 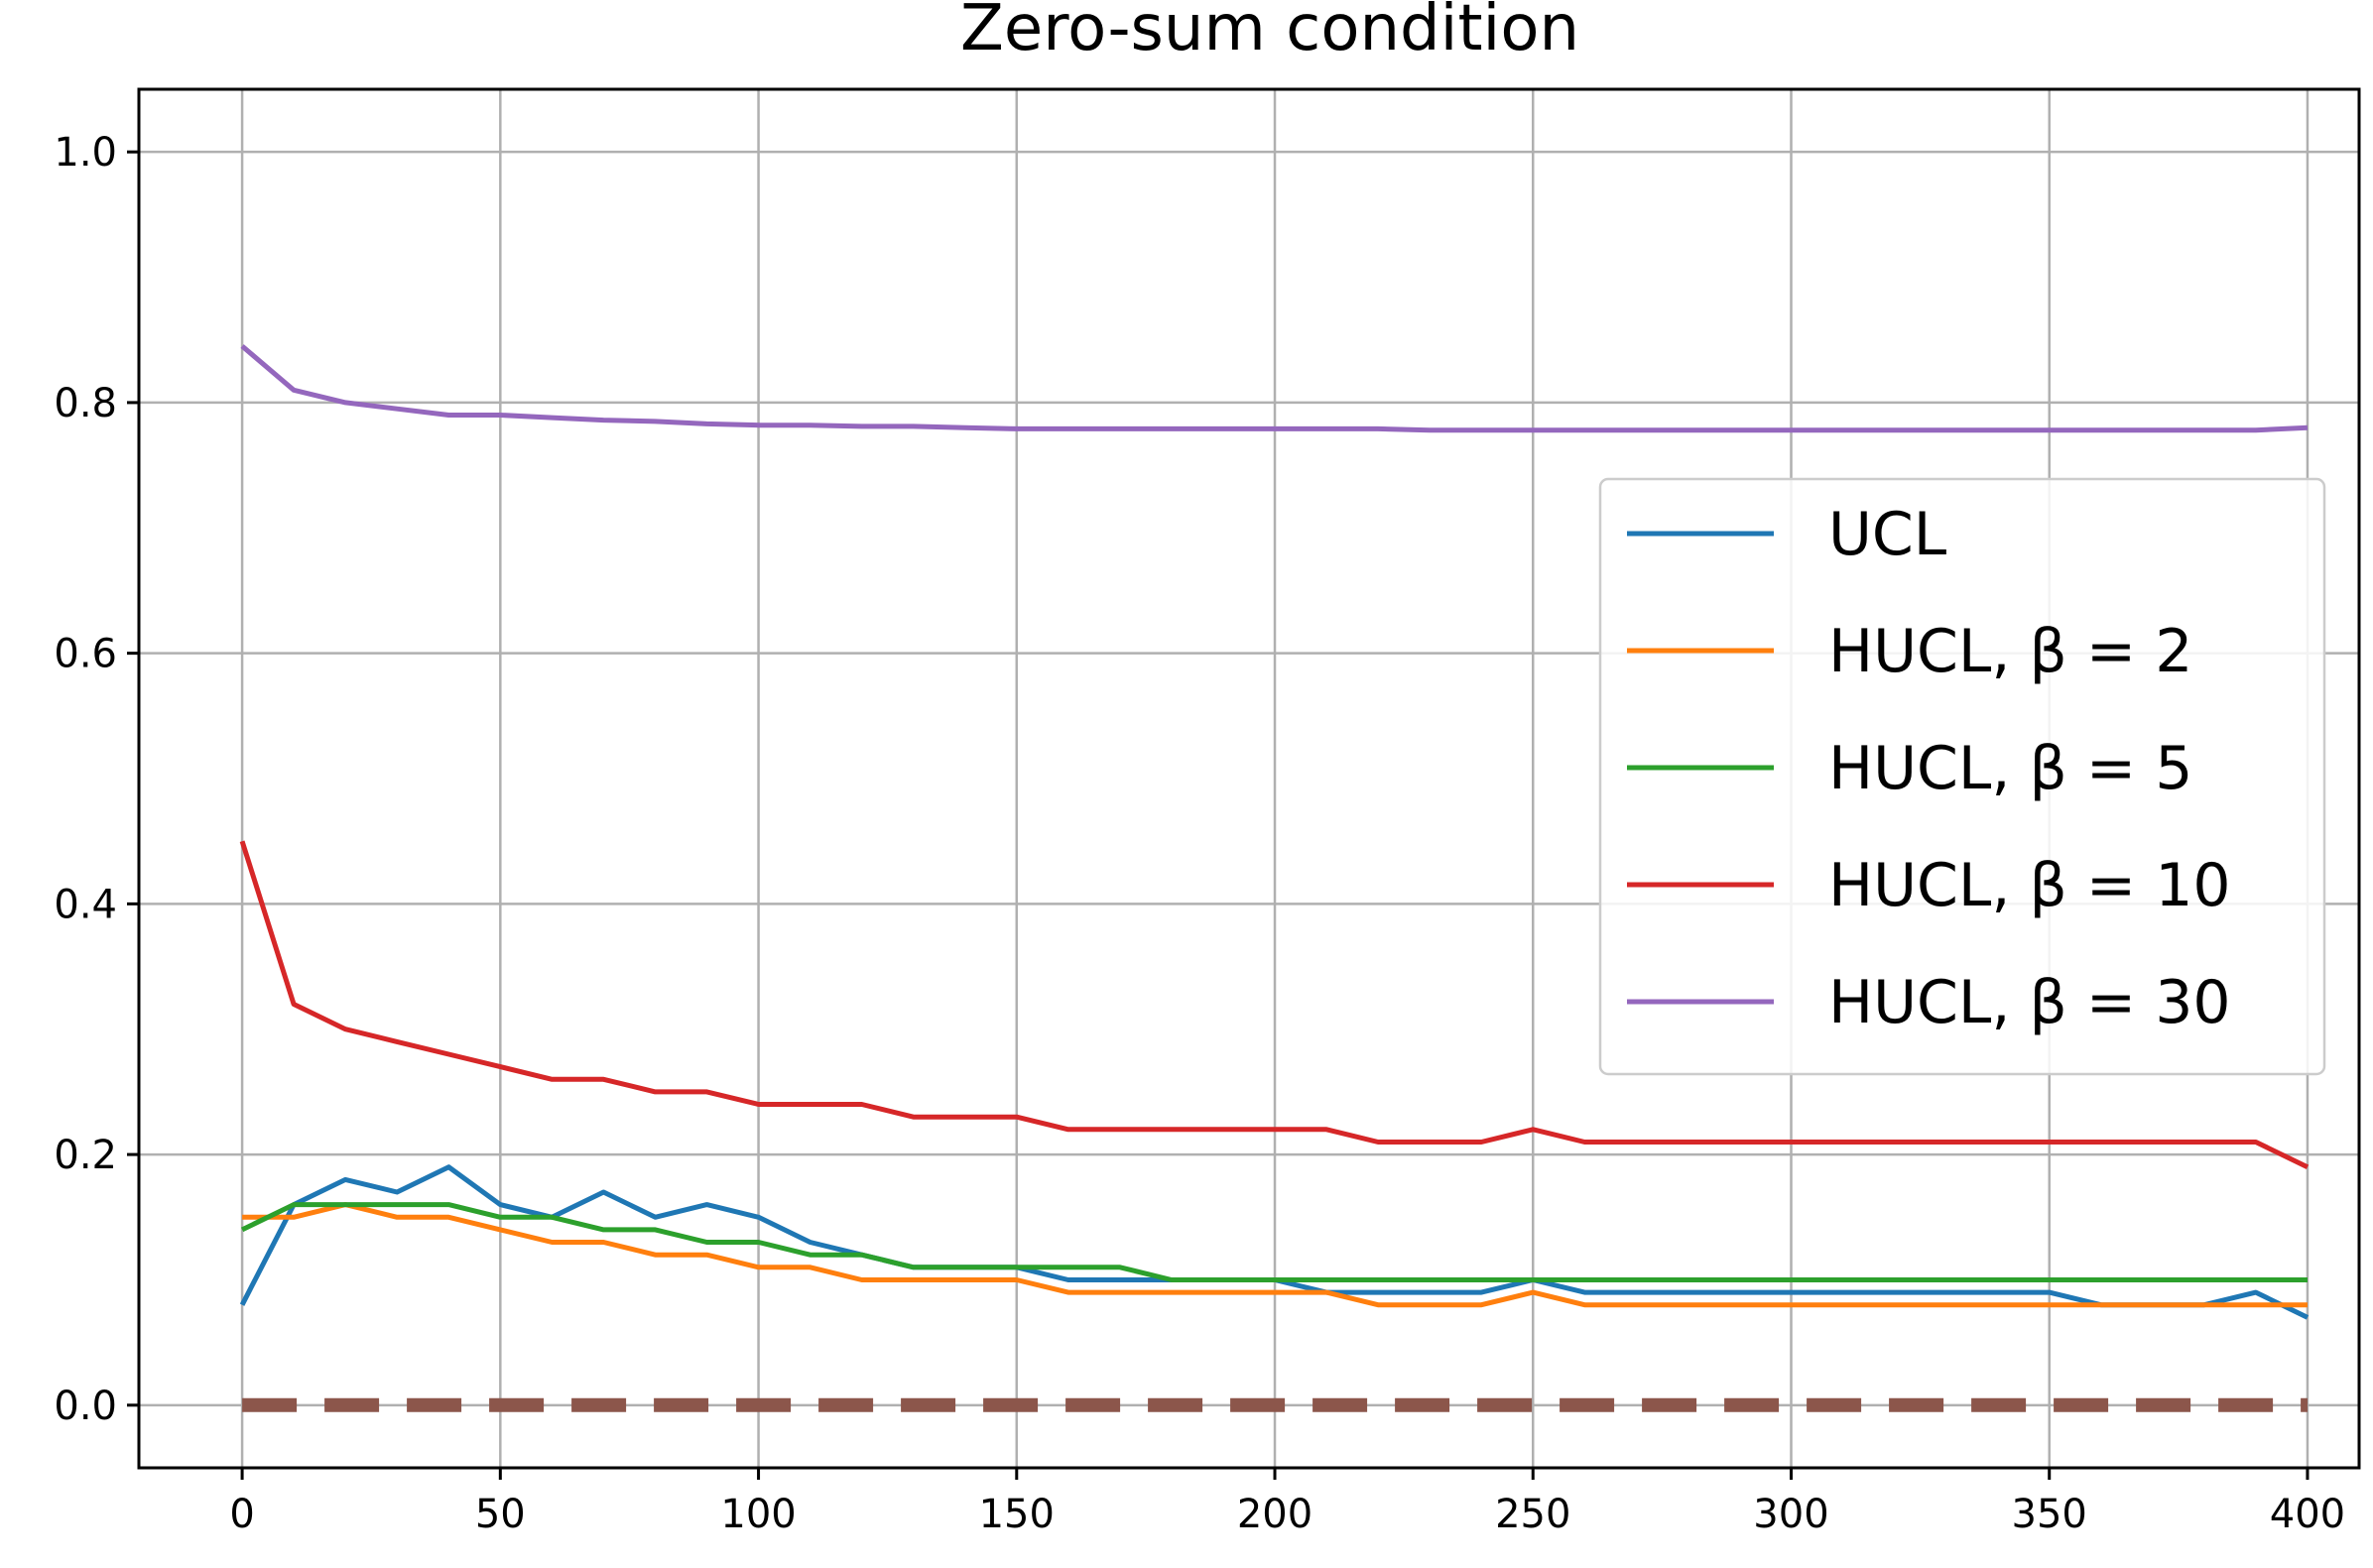 What do you see at coordinates (241, 1514) in the screenshot?
I see `x-tick-label: 0` at bounding box center [241, 1514].